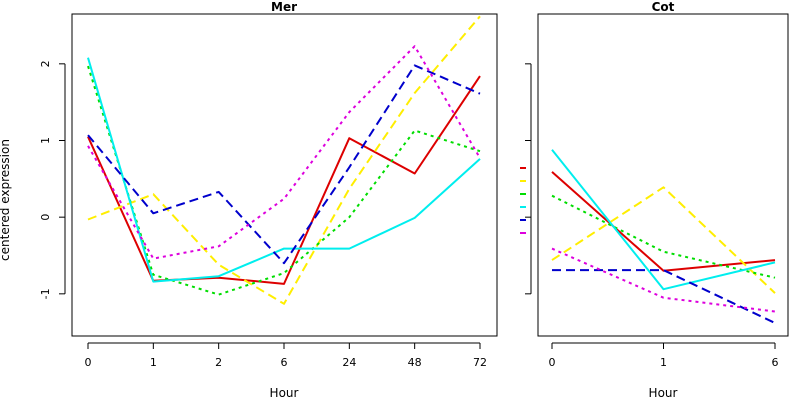 This screenshot has height=400, width=800. What do you see at coordinates (663, 393) in the screenshot?
I see `x-axis-title-cot: Hour` at bounding box center [663, 393].